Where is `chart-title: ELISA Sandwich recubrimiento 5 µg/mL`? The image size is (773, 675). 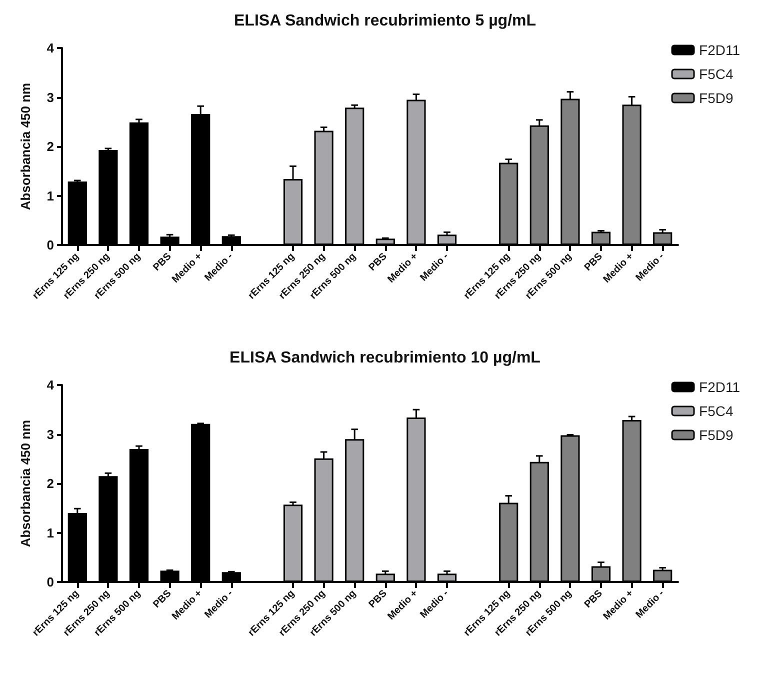 chart-title: ELISA Sandwich recubrimiento 5 µg/mL is located at coordinates (385, 21).